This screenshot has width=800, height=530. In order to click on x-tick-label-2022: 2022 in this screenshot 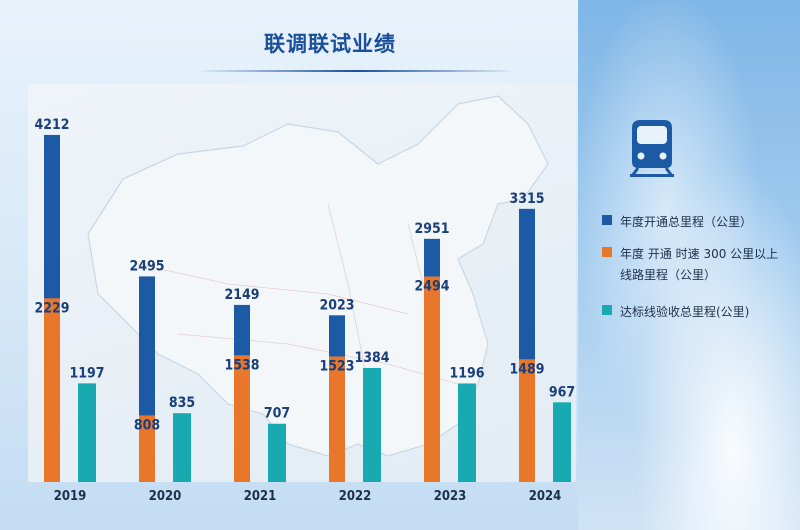, I will do `click(355, 496)`.